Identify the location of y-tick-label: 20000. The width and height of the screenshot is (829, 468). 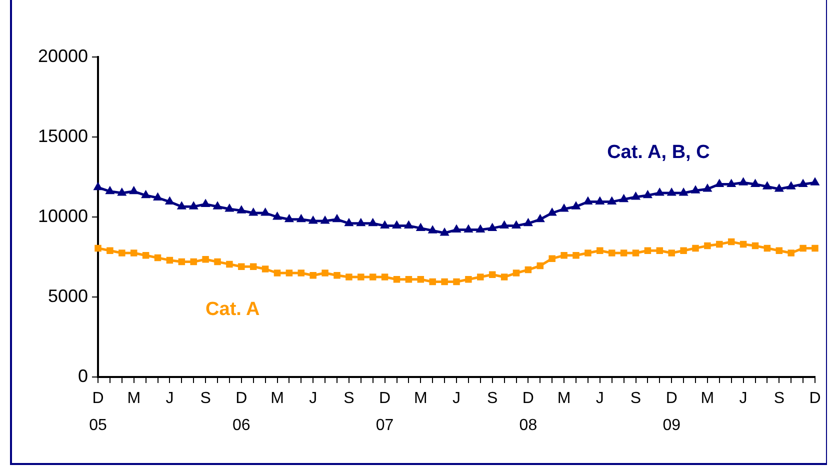
(63, 56).